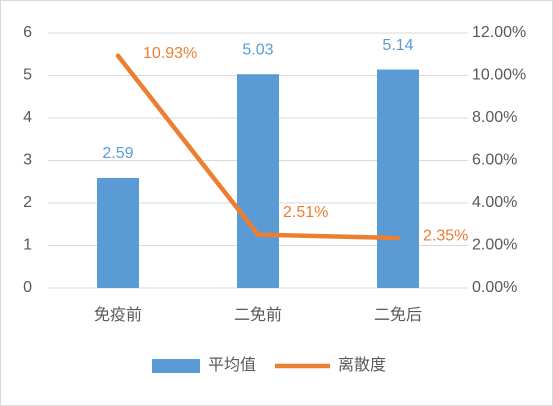 This screenshot has height=406, width=553. What do you see at coordinates (257, 49) in the screenshot?
I see `bar-value-label: 5.03` at bounding box center [257, 49].